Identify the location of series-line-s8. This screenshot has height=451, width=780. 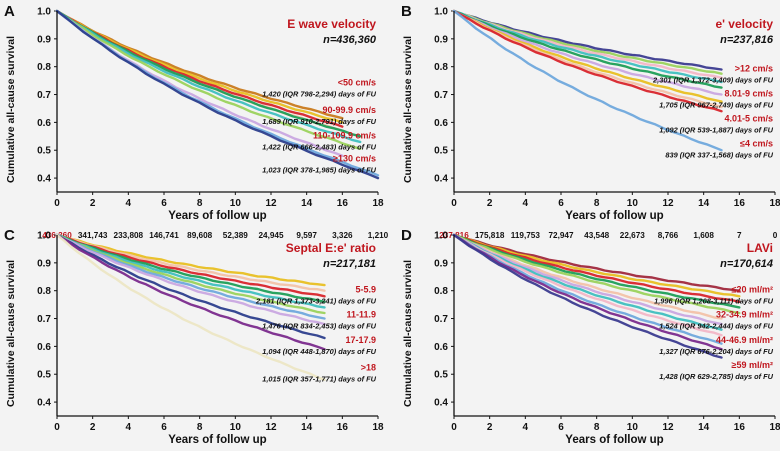
(190, 279).